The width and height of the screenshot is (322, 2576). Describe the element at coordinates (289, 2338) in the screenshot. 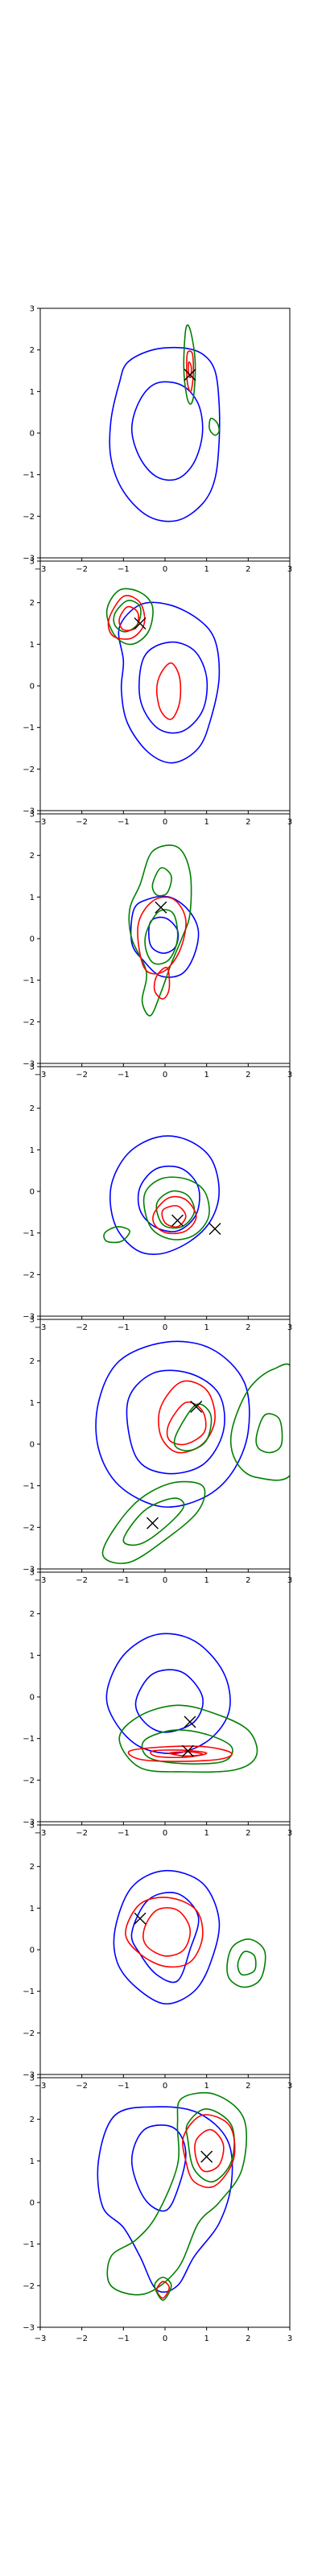

I see `x-tick-label: 3` at that location.